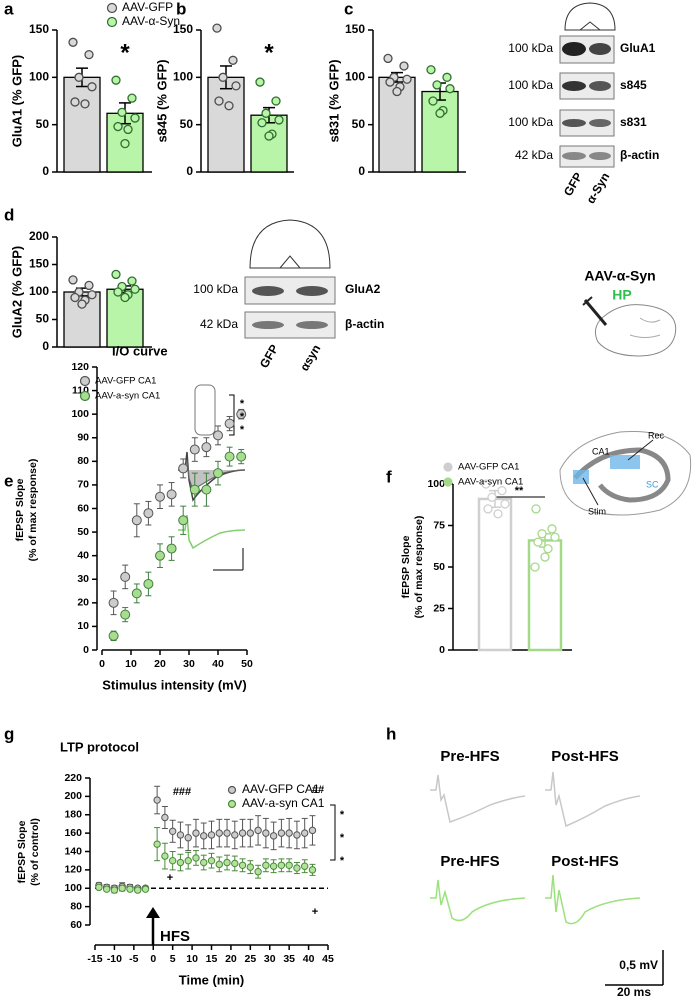 This screenshot has height=1000, width=698. What do you see at coordinates (212, 979) in the screenshot?
I see `x-axis-label: Time (min)` at bounding box center [212, 979].